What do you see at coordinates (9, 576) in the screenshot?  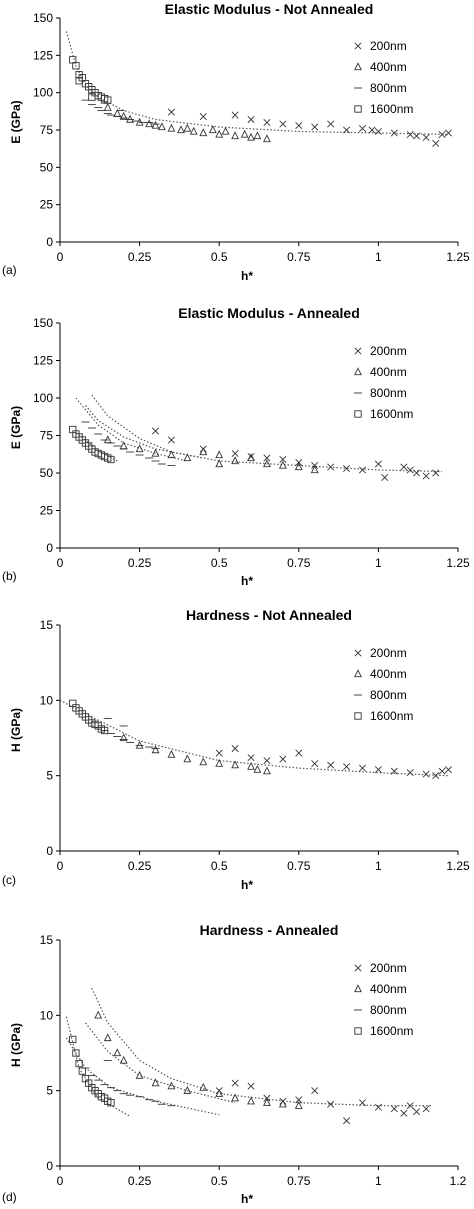 I see `panel-tag: (b)` at bounding box center [9, 576].